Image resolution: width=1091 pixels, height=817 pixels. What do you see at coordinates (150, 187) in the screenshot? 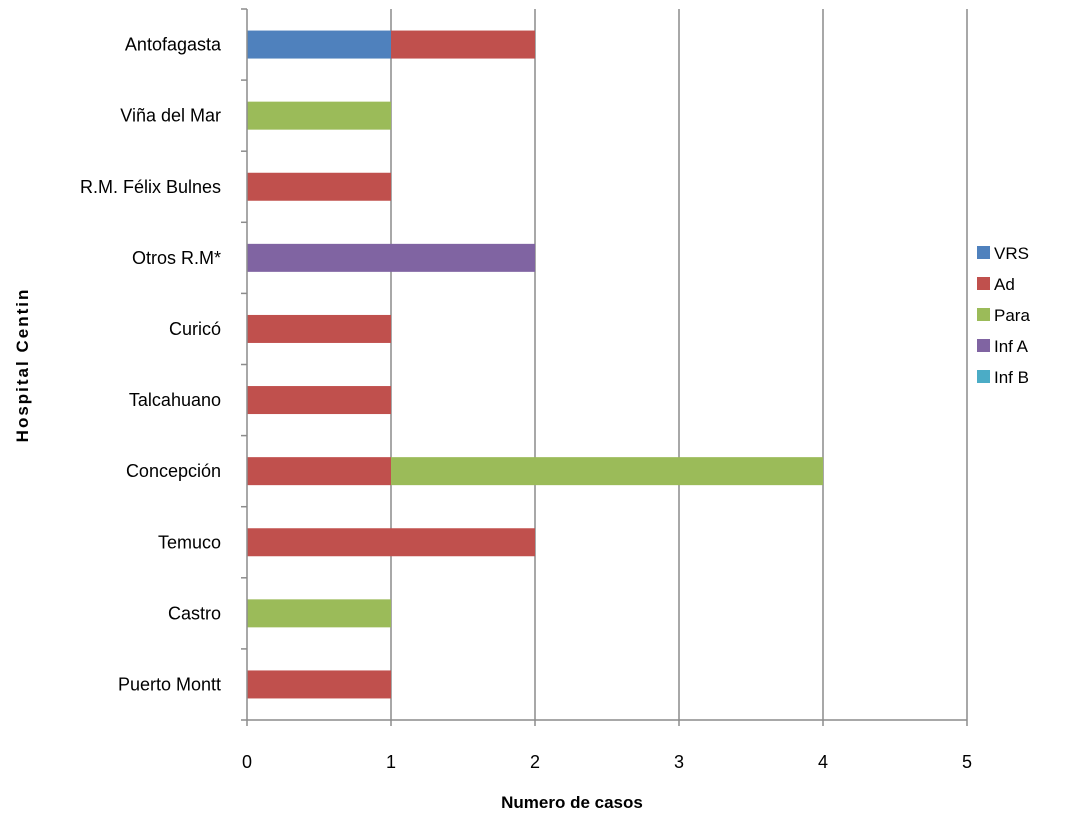
I see `y-category-label: R.M. Félix Bulnes` at bounding box center [150, 187].